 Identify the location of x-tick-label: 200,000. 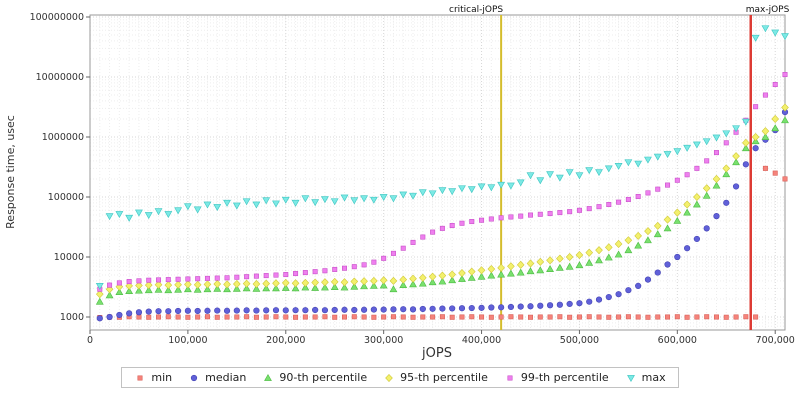
(285, 340).